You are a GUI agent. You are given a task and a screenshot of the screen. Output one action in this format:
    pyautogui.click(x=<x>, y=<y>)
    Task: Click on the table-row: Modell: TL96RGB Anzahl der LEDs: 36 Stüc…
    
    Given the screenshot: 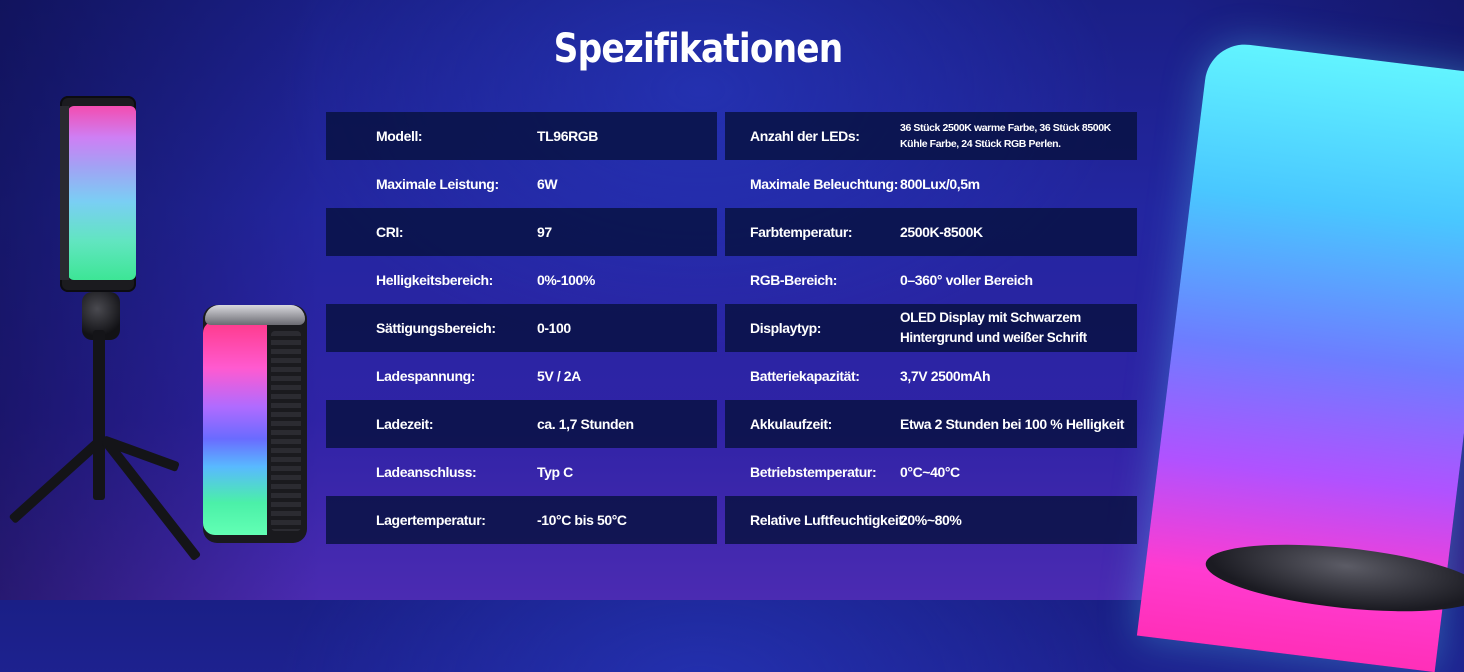 What is the action you would take?
    pyautogui.click(x=732, y=136)
    